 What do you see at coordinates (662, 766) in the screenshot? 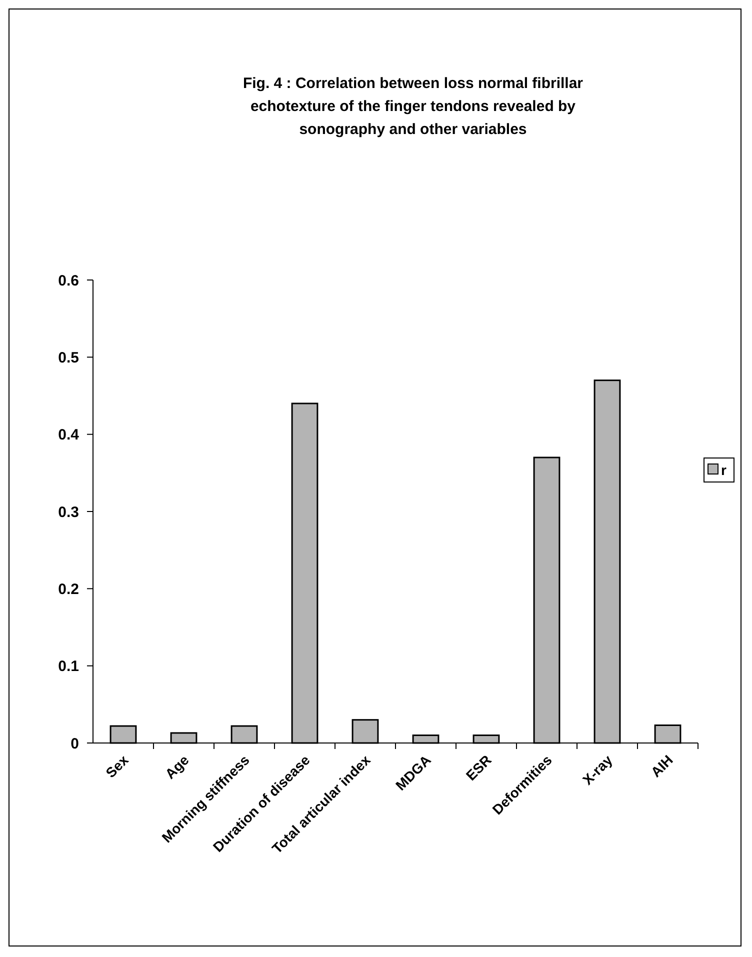
I see `x-tick-label: AIH` at bounding box center [662, 766].